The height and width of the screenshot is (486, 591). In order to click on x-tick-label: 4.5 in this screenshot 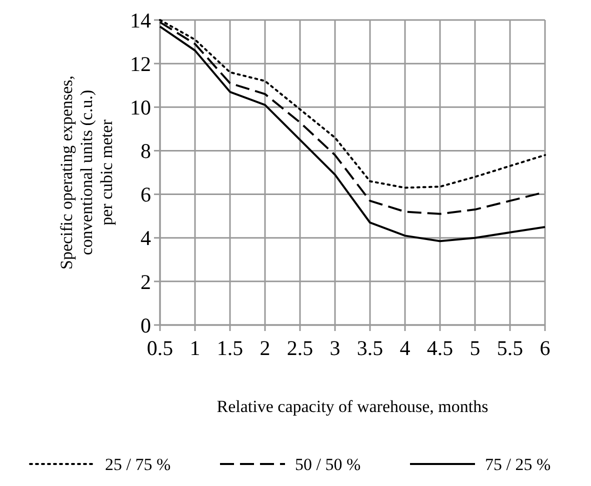, I will do `click(440, 348)`.